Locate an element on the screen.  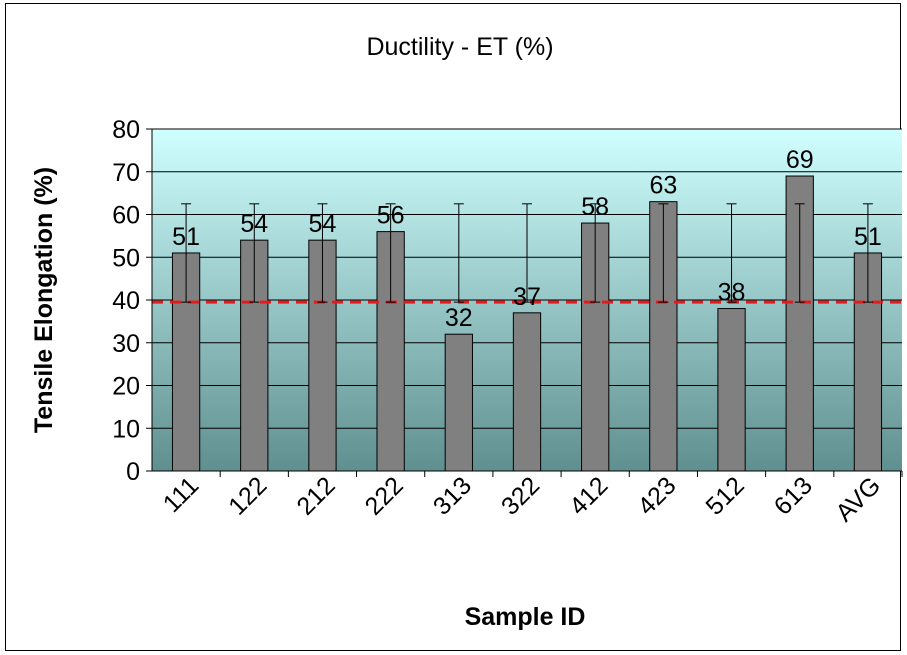
data-label: 56 is located at coordinates (391, 216).